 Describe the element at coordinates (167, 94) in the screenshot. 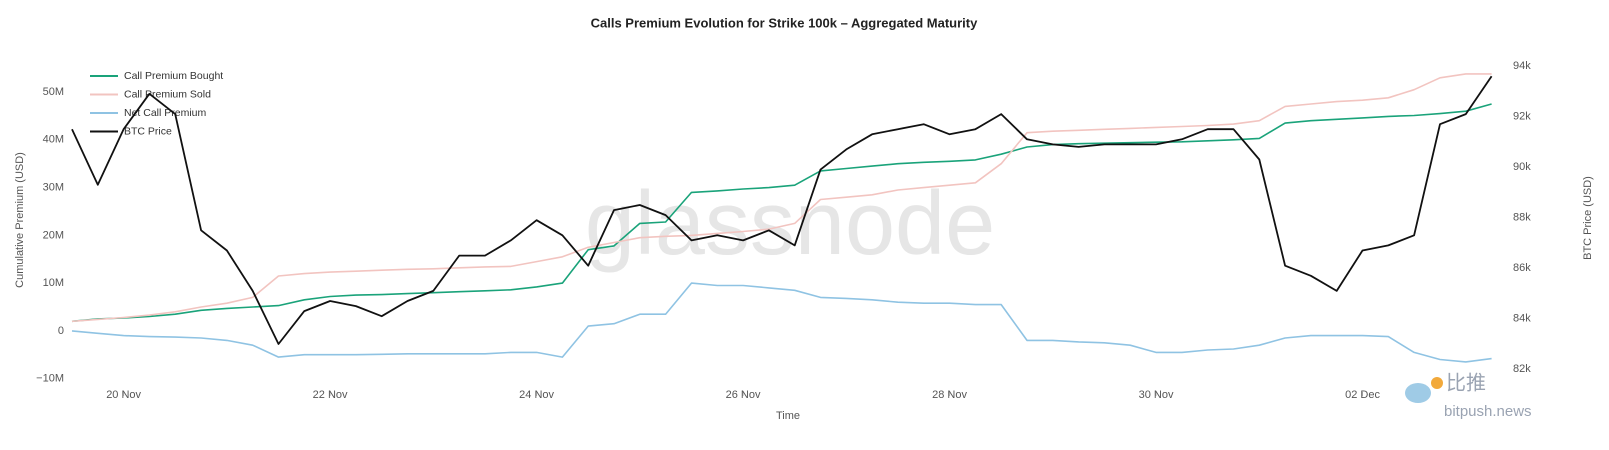

I see `legend-label: Call Premium Sold` at that location.